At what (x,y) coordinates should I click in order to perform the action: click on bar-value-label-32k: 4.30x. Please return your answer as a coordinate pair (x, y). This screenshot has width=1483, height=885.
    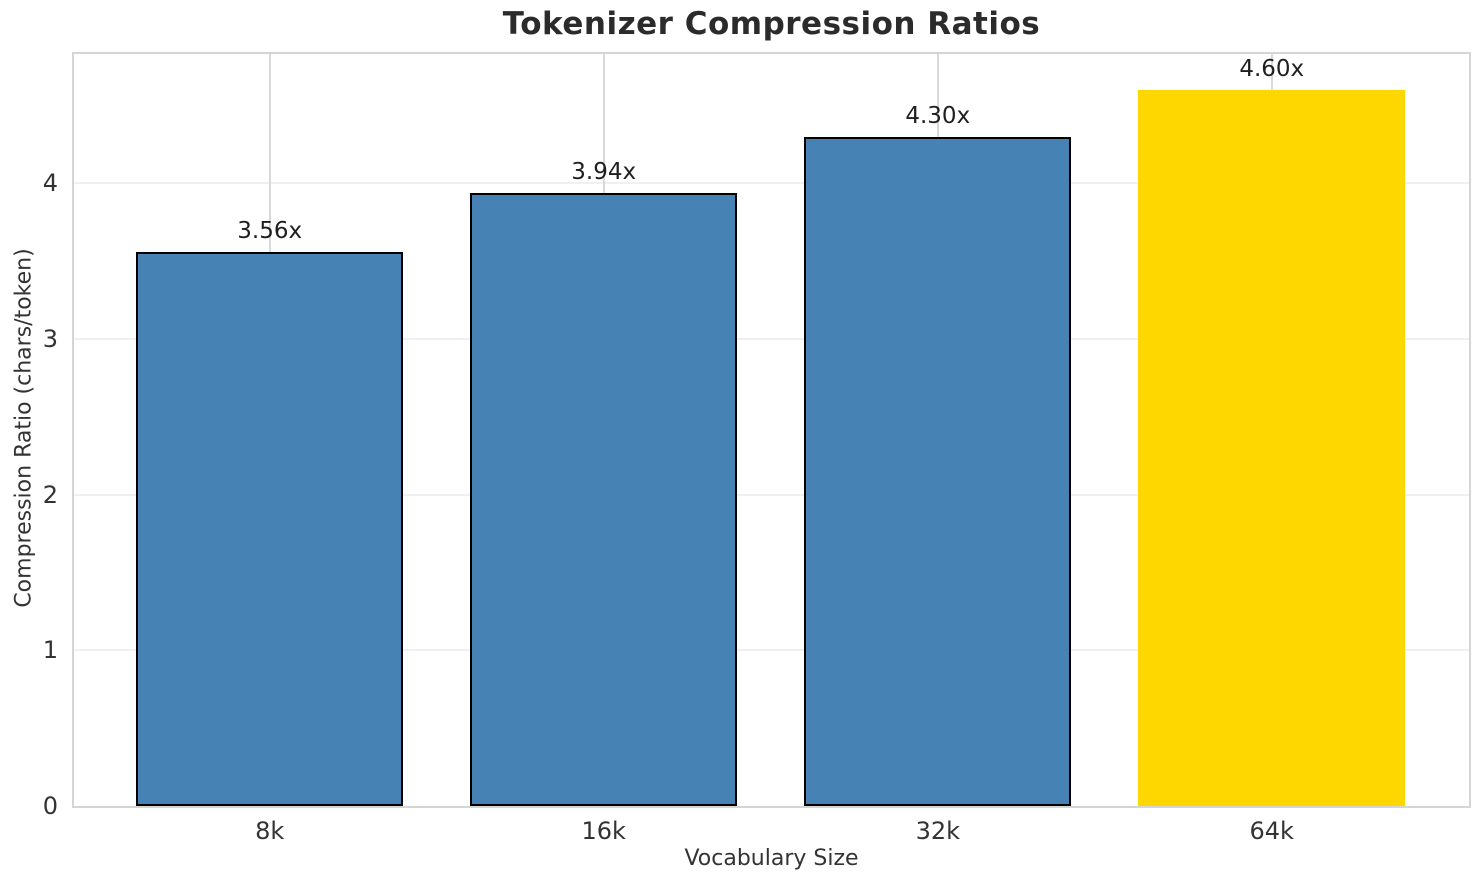
    Looking at the image, I should click on (938, 116).